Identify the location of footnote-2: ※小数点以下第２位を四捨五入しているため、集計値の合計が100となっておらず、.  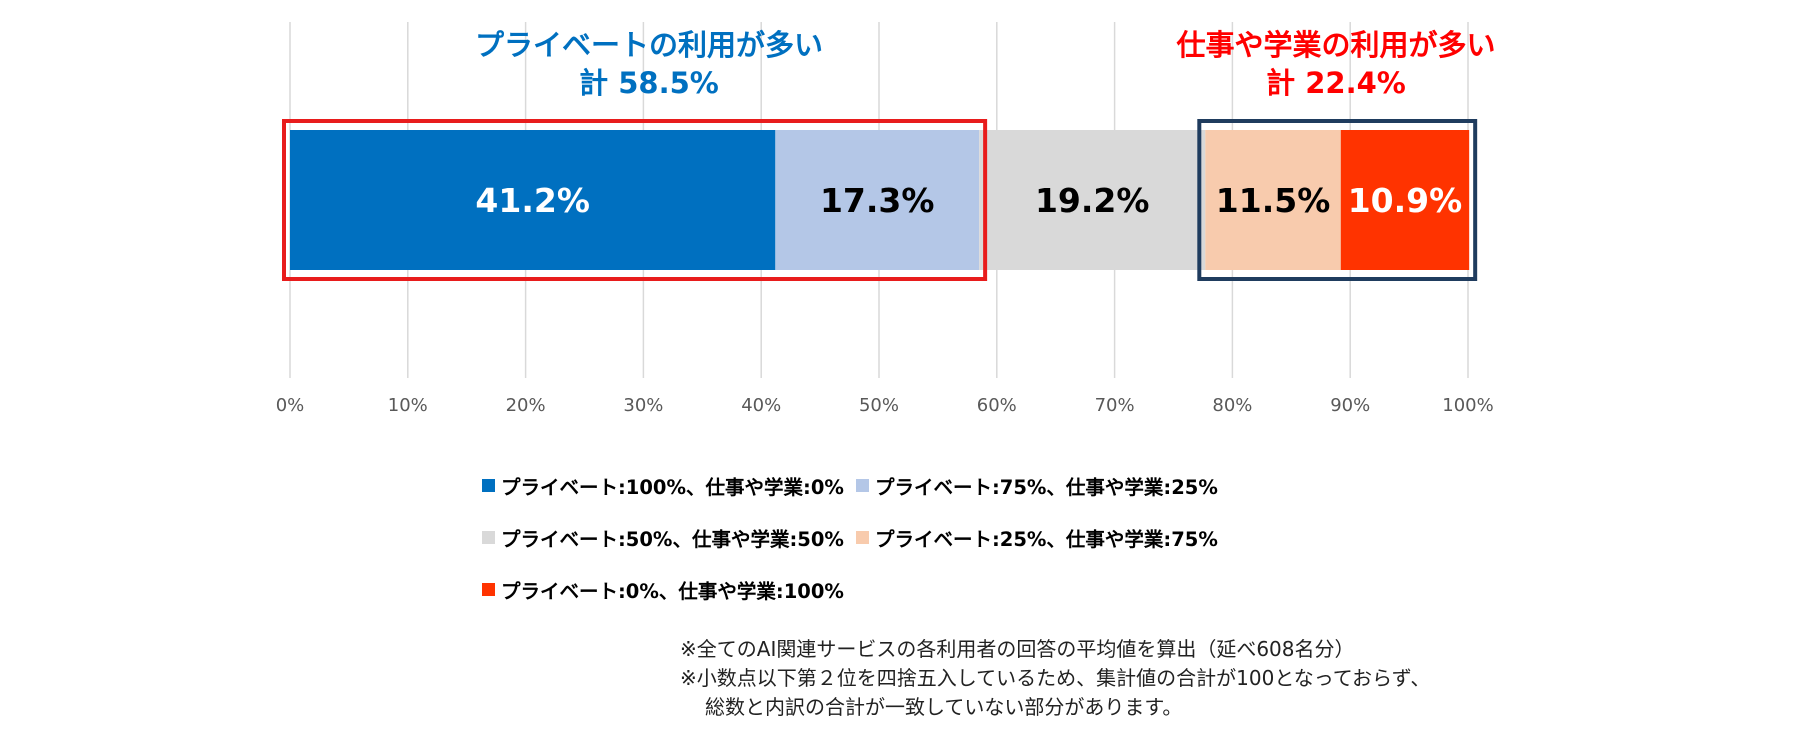
(1055, 678).